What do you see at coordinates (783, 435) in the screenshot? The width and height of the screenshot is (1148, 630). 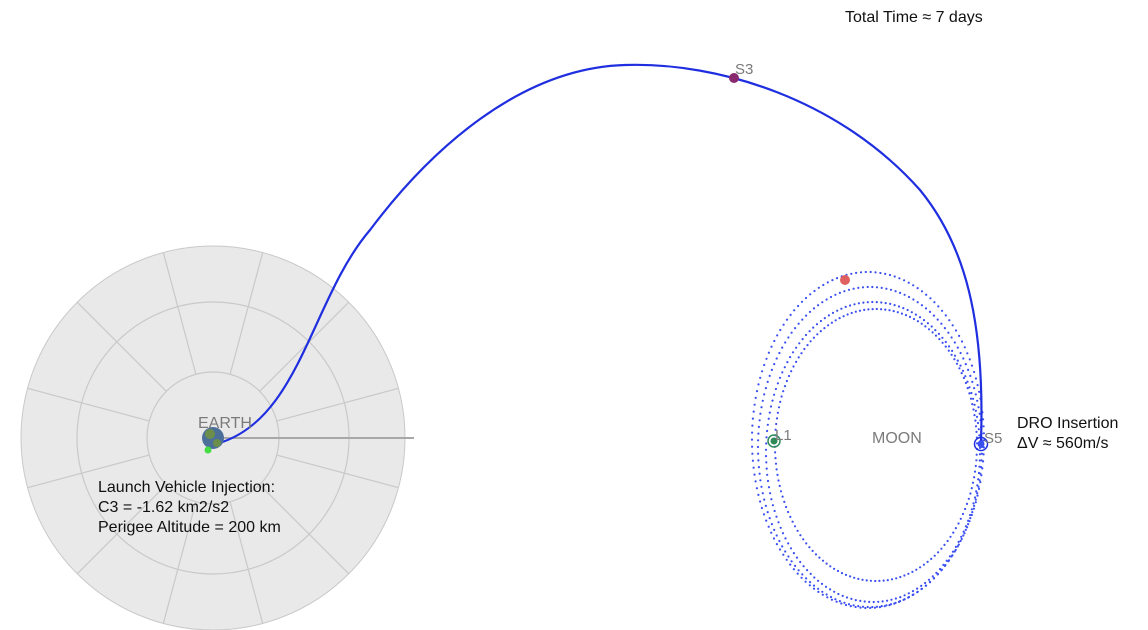 I see `l1-label: L1` at bounding box center [783, 435].